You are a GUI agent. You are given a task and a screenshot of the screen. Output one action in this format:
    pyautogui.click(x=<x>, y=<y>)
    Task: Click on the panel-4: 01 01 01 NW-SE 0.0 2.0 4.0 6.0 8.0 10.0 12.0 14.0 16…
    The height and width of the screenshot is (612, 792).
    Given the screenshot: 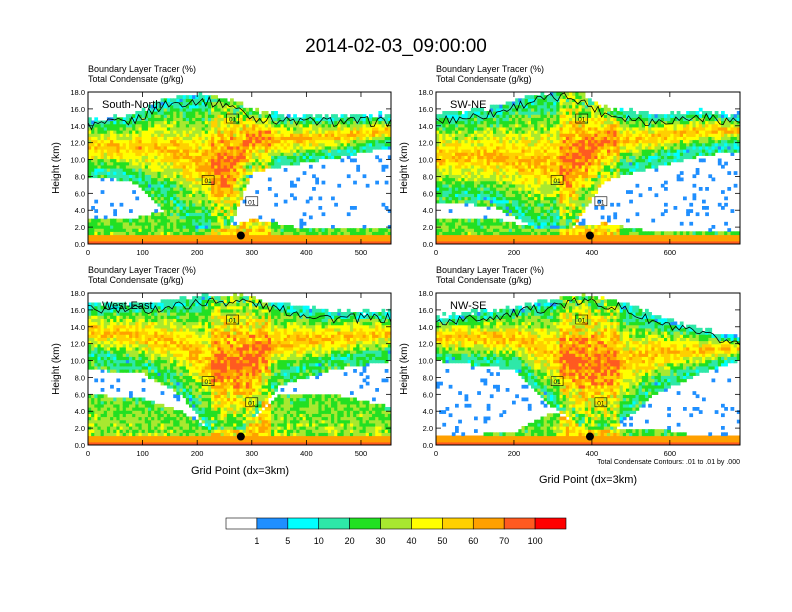 What is the action you would take?
    pyautogui.click(x=579, y=373)
    